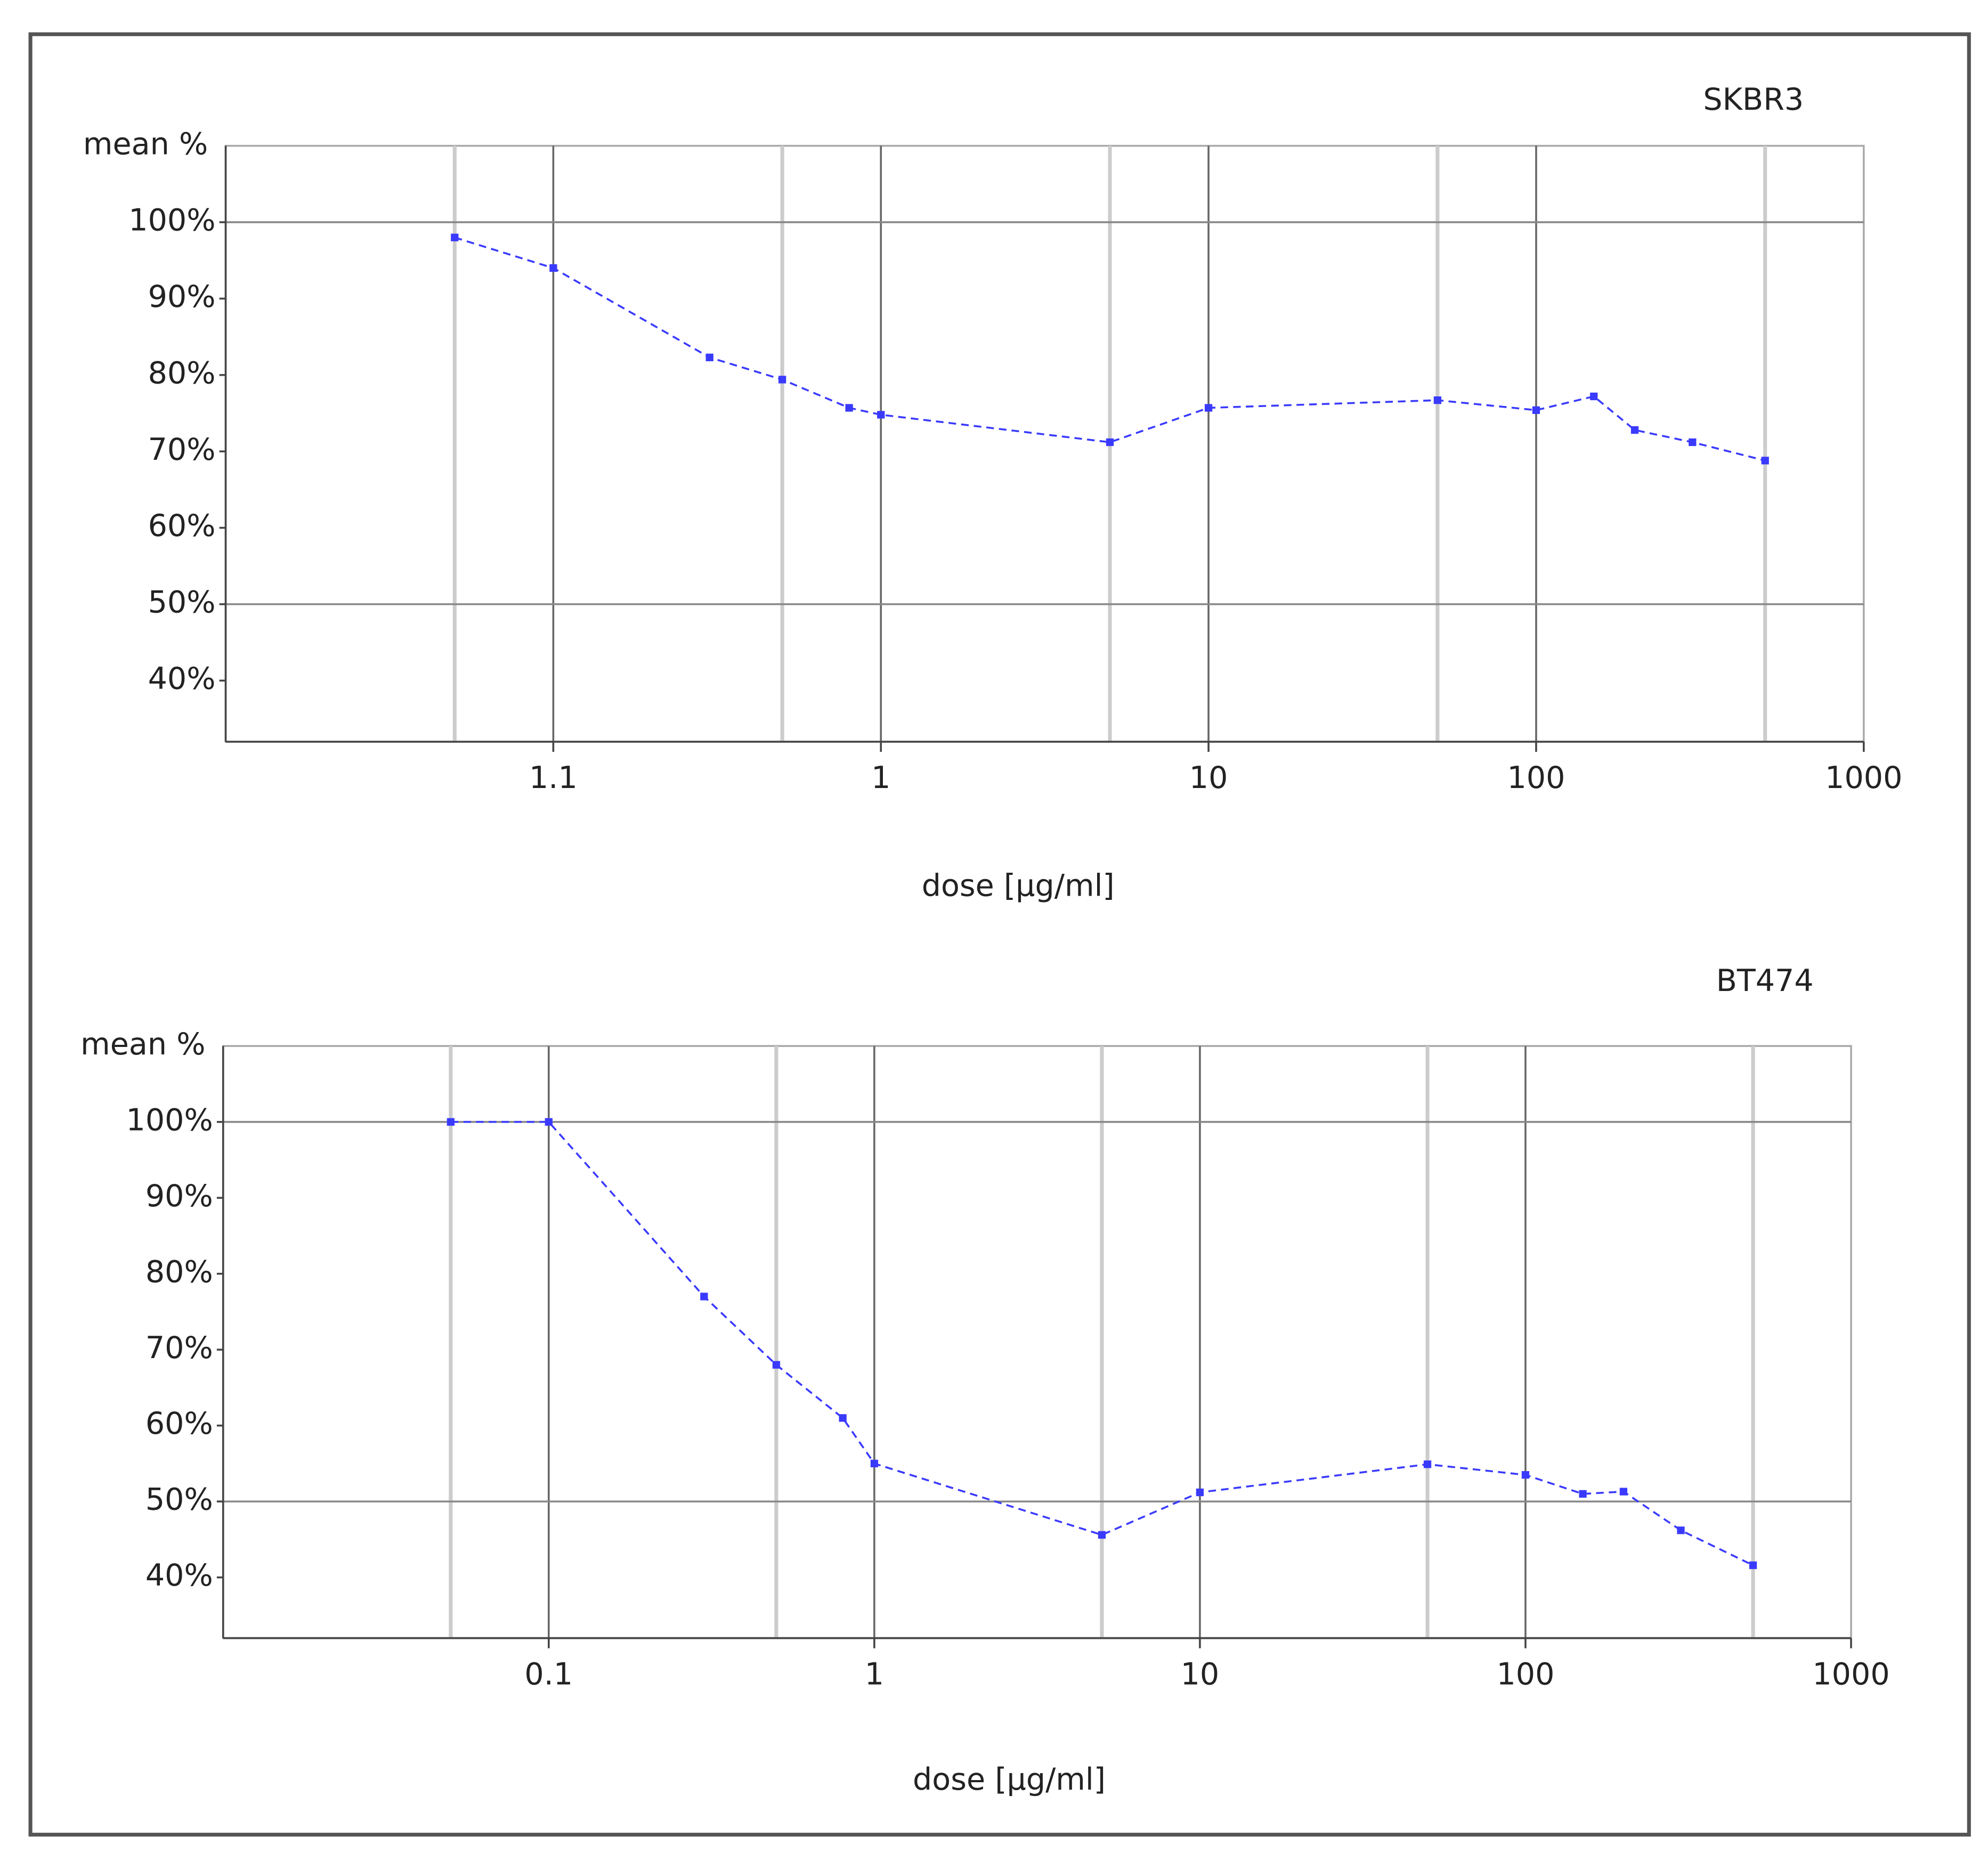 The image size is (1988, 1860). What do you see at coordinates (1765, 980) in the screenshot?
I see `chart-title: BT474` at bounding box center [1765, 980].